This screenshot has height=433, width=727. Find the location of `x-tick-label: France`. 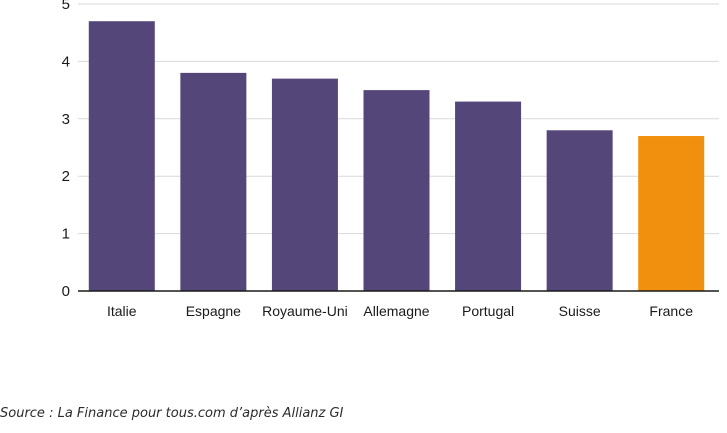

x-tick-label: France is located at coordinates (671, 311).